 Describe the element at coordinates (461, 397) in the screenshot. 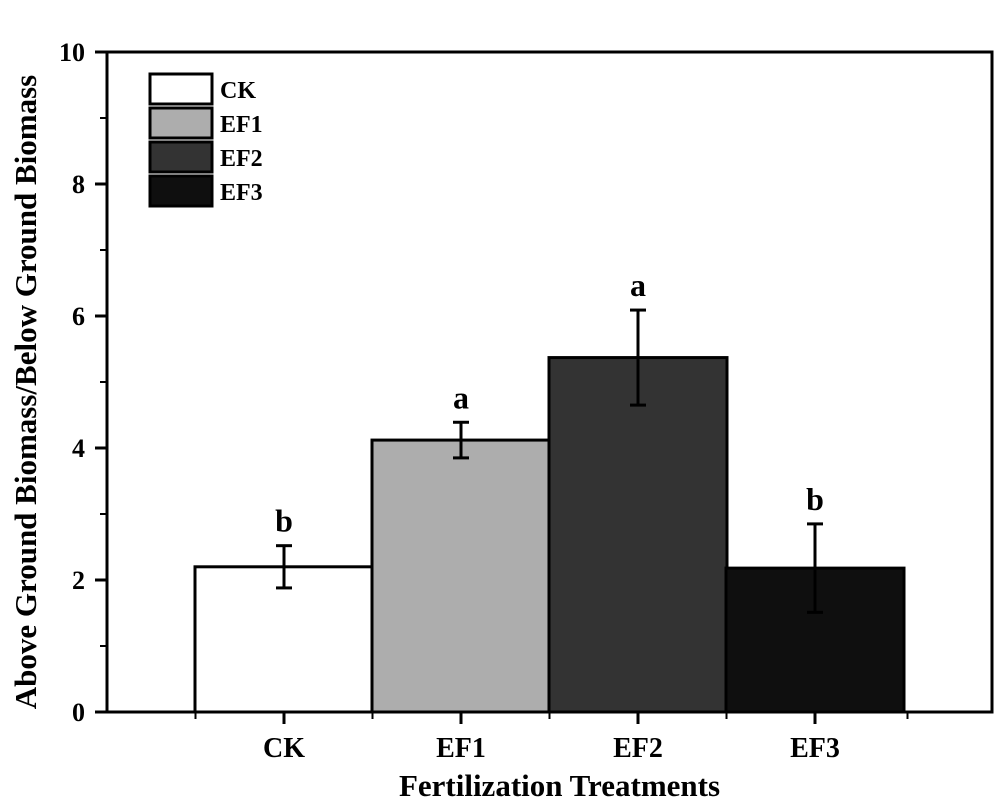

I see `significance-label-ef1: a` at that location.